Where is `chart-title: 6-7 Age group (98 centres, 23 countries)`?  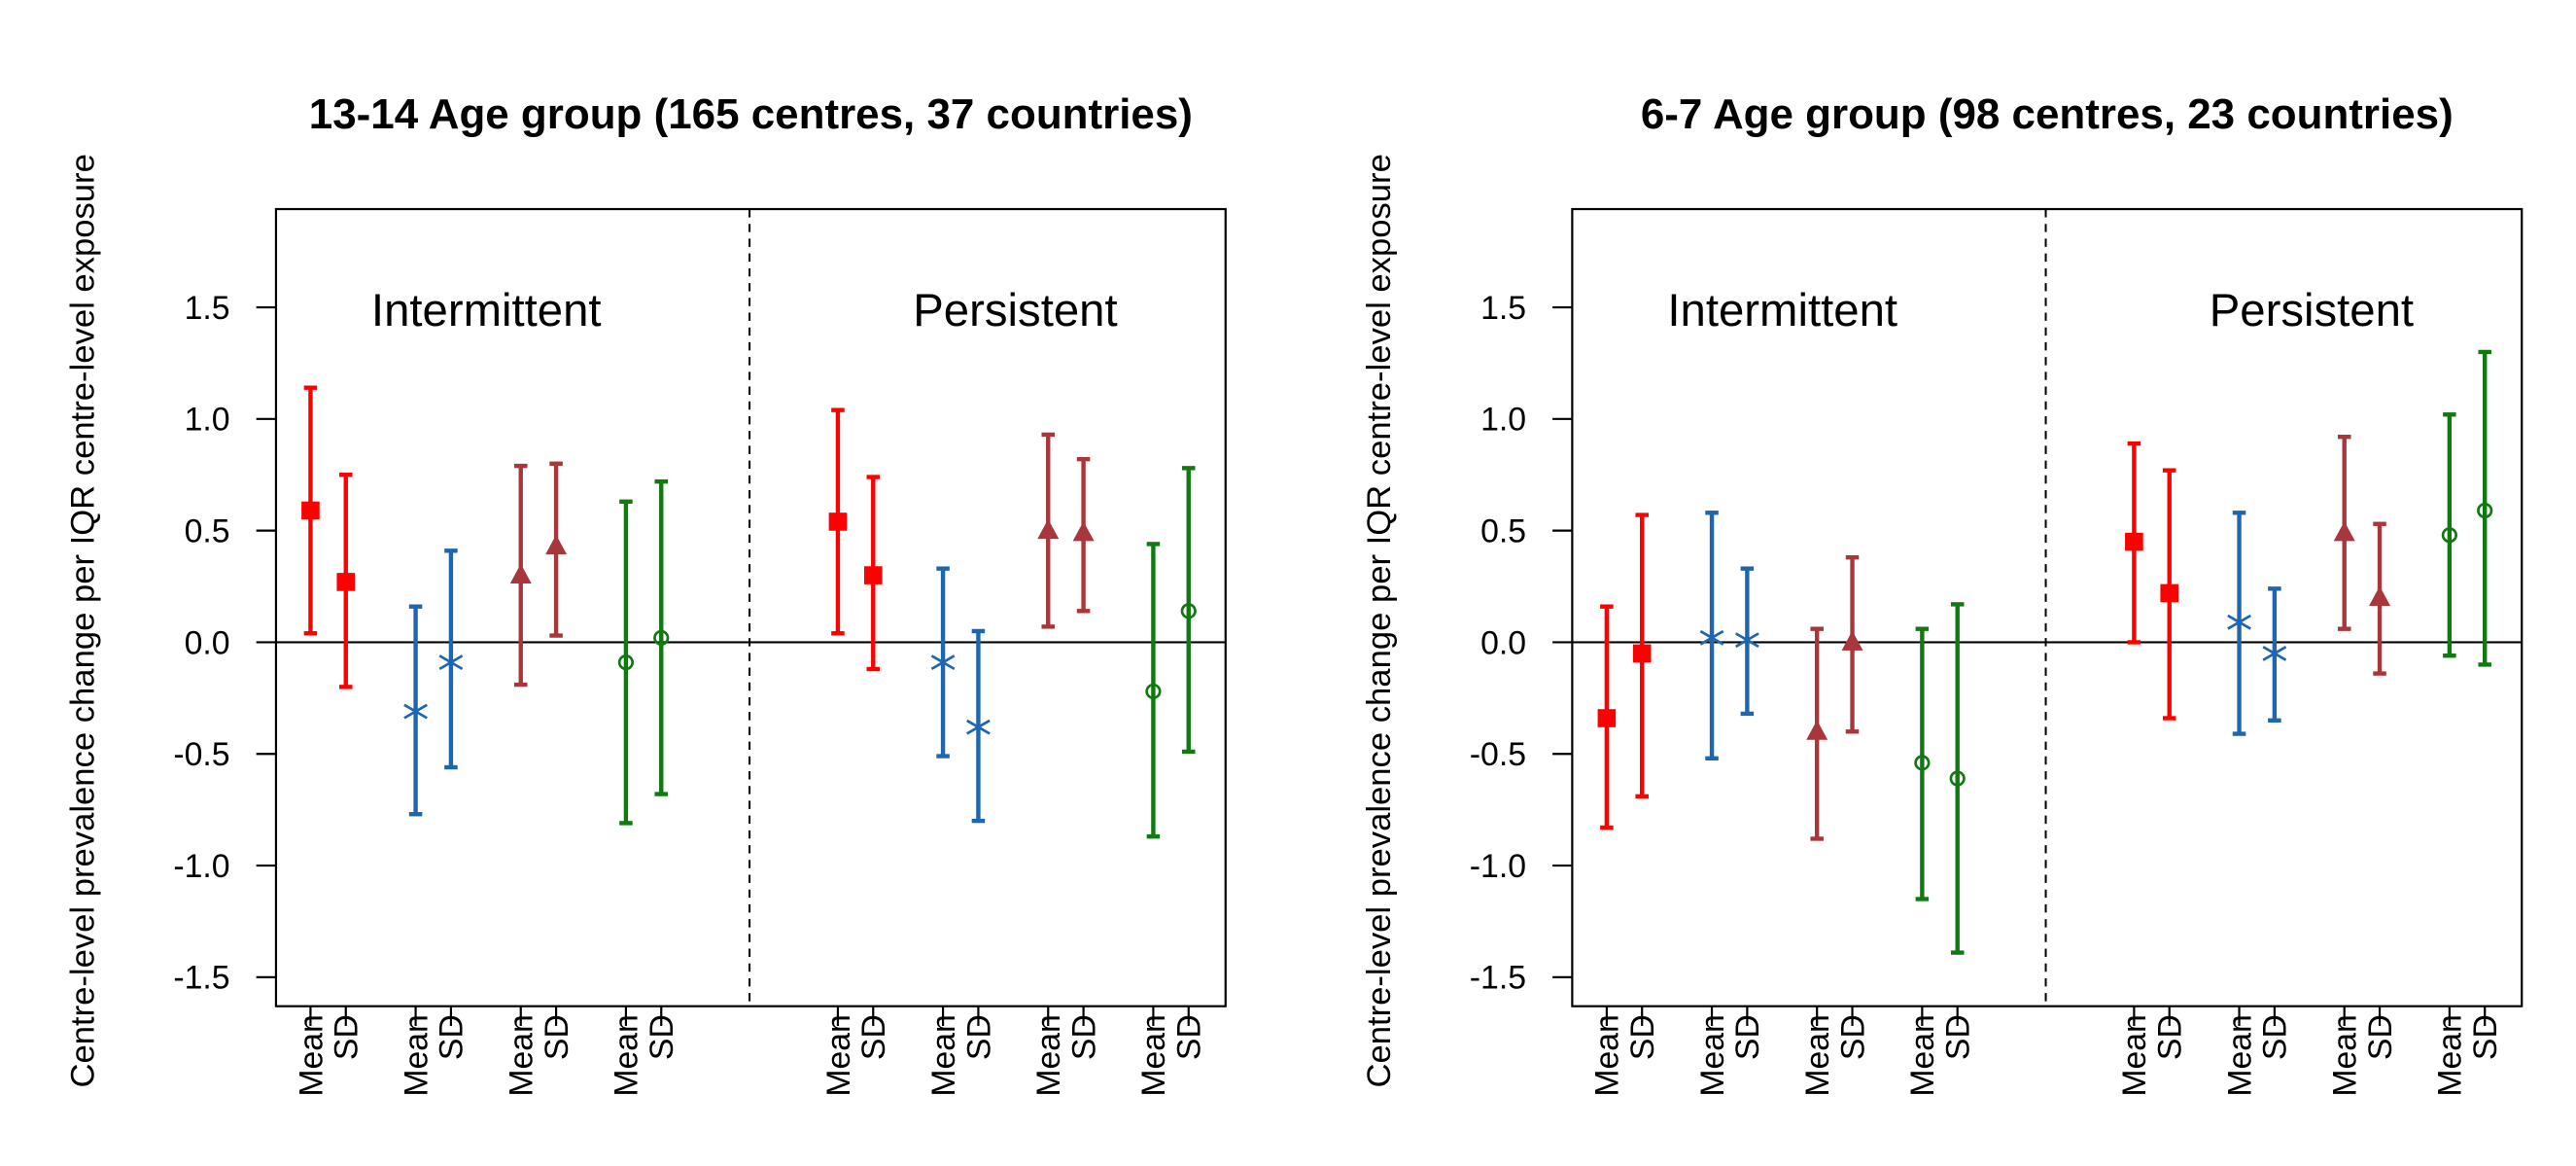 chart-title: 6-7 Age group (98 centres, 23 countries) is located at coordinates (2047, 114).